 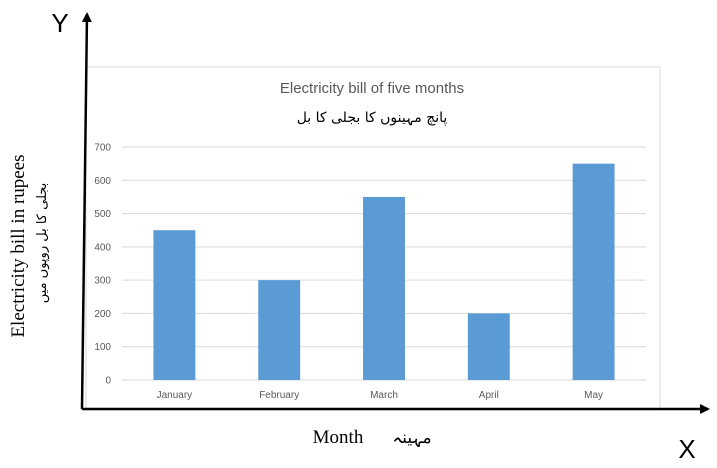 I want to click on bar-may, so click(x=593, y=271).